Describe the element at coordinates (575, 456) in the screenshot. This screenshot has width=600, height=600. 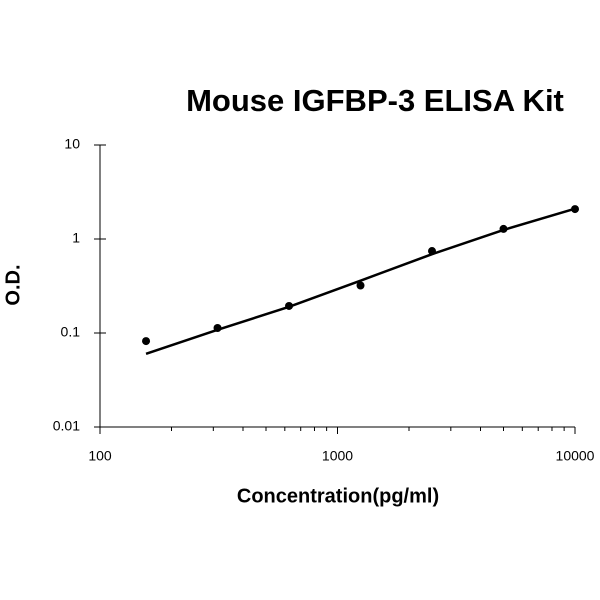
I see `x-tick-label: 10000` at that location.